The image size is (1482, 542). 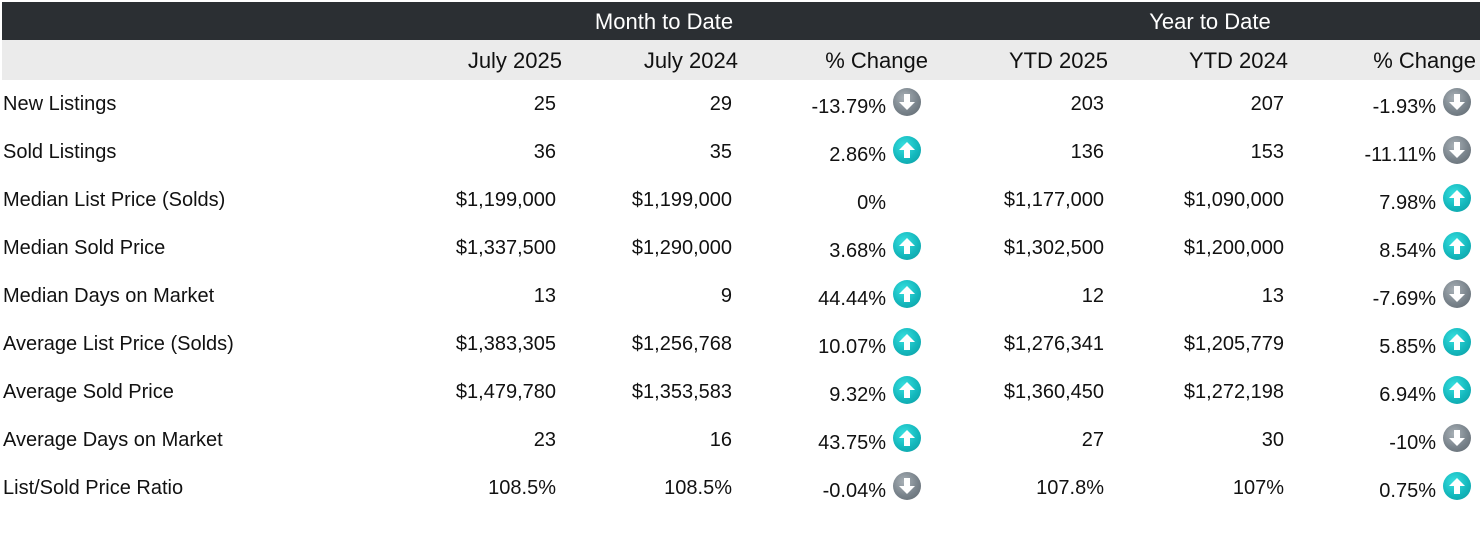 What do you see at coordinates (1267, 152) in the screenshot?
I see `ytd-2024-value: 153` at bounding box center [1267, 152].